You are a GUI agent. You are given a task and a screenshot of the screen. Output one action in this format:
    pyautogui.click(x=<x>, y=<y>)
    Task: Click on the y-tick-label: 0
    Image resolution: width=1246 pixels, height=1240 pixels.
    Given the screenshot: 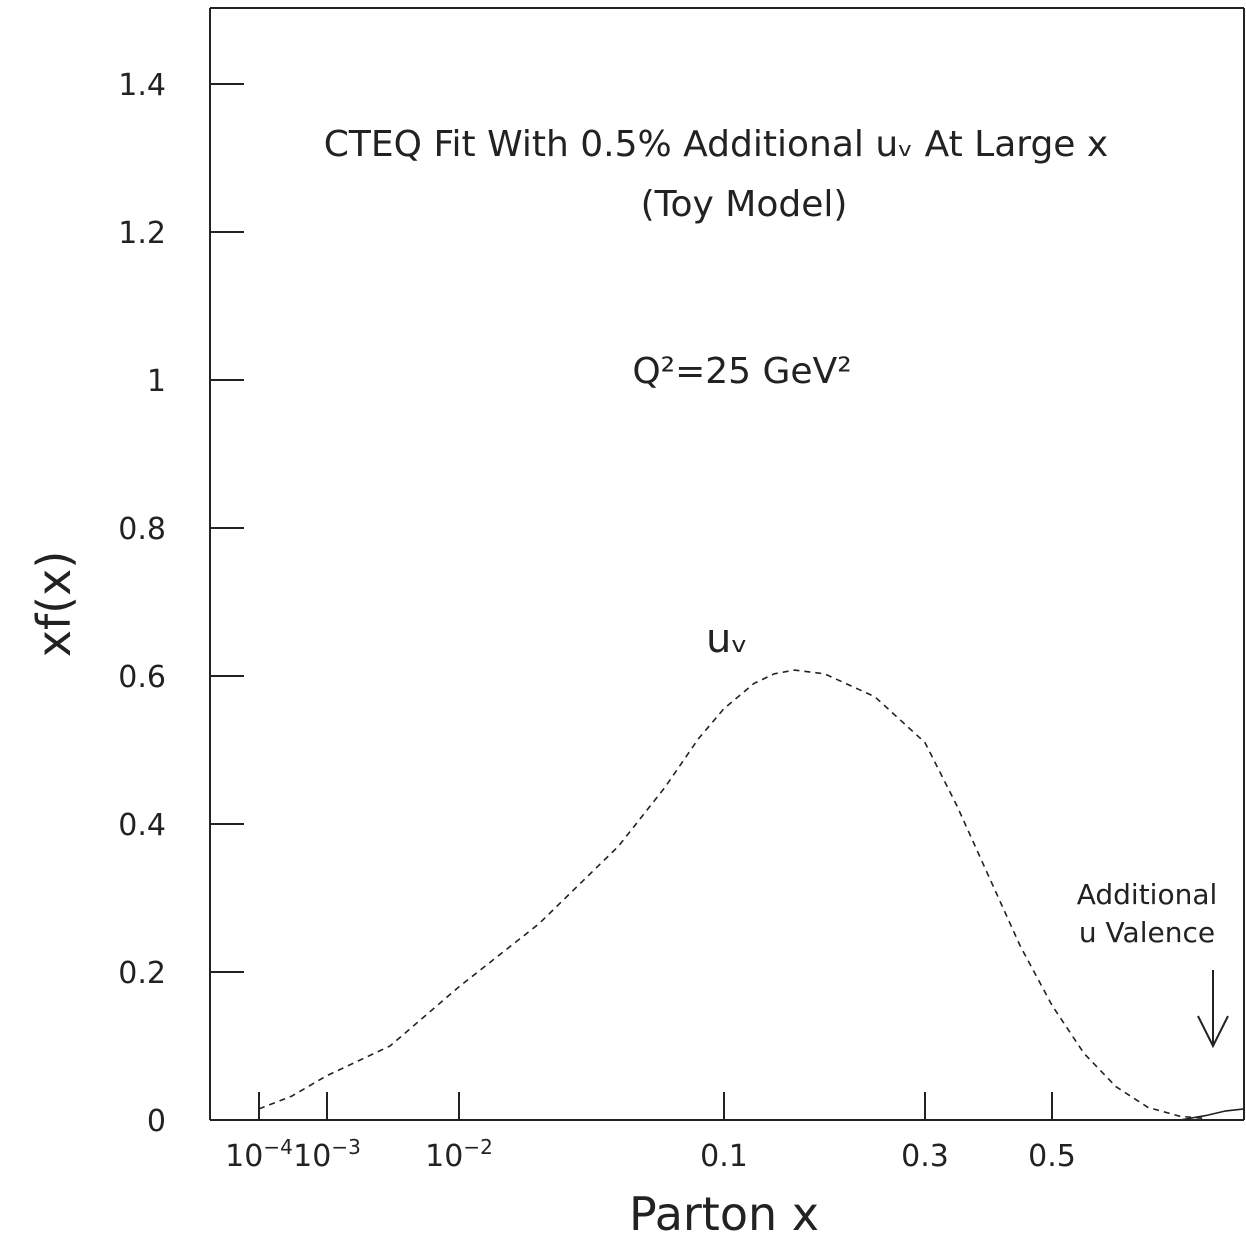 What is the action you would take?
    pyautogui.click(x=156, y=1121)
    